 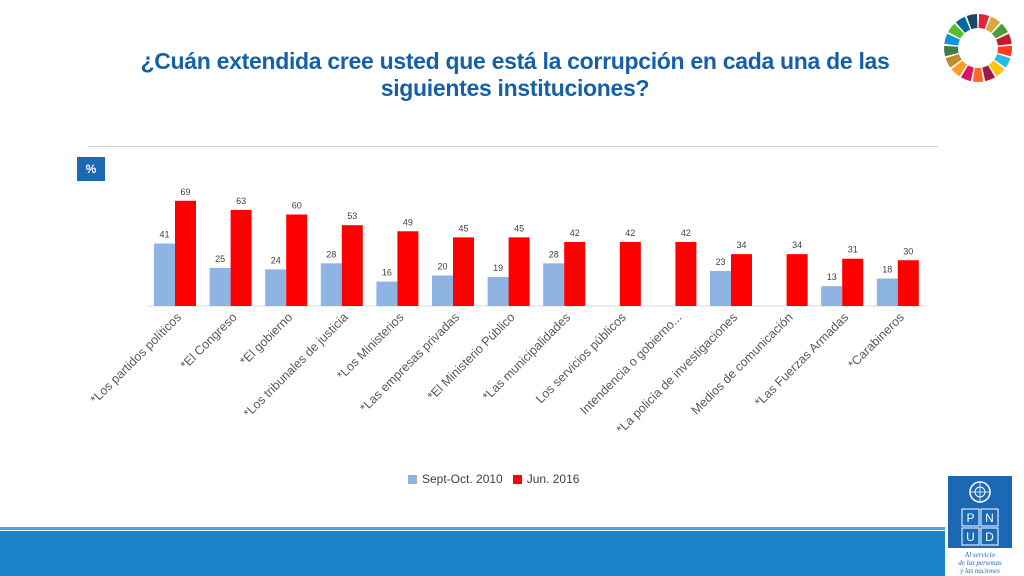 I want to click on category-label-11: Medios de comunicación, so click(x=742, y=363).